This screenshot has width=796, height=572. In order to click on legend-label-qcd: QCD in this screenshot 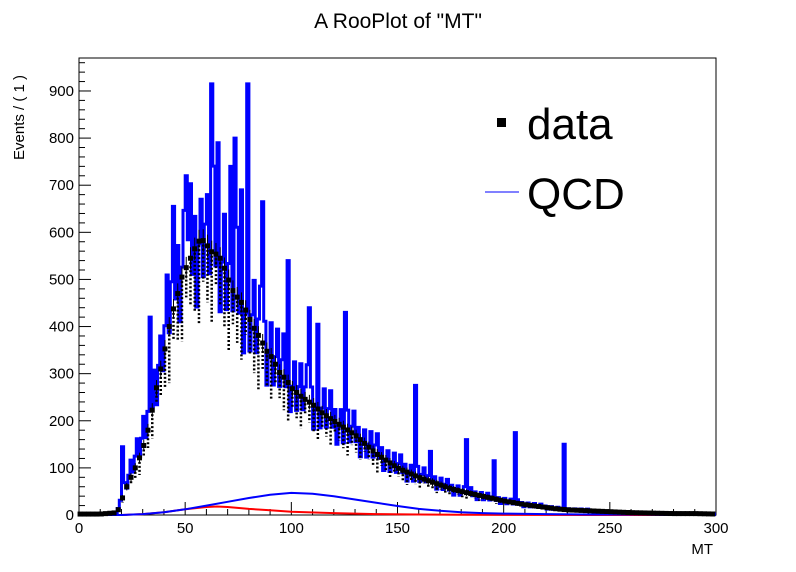, I will do `click(576, 194)`.